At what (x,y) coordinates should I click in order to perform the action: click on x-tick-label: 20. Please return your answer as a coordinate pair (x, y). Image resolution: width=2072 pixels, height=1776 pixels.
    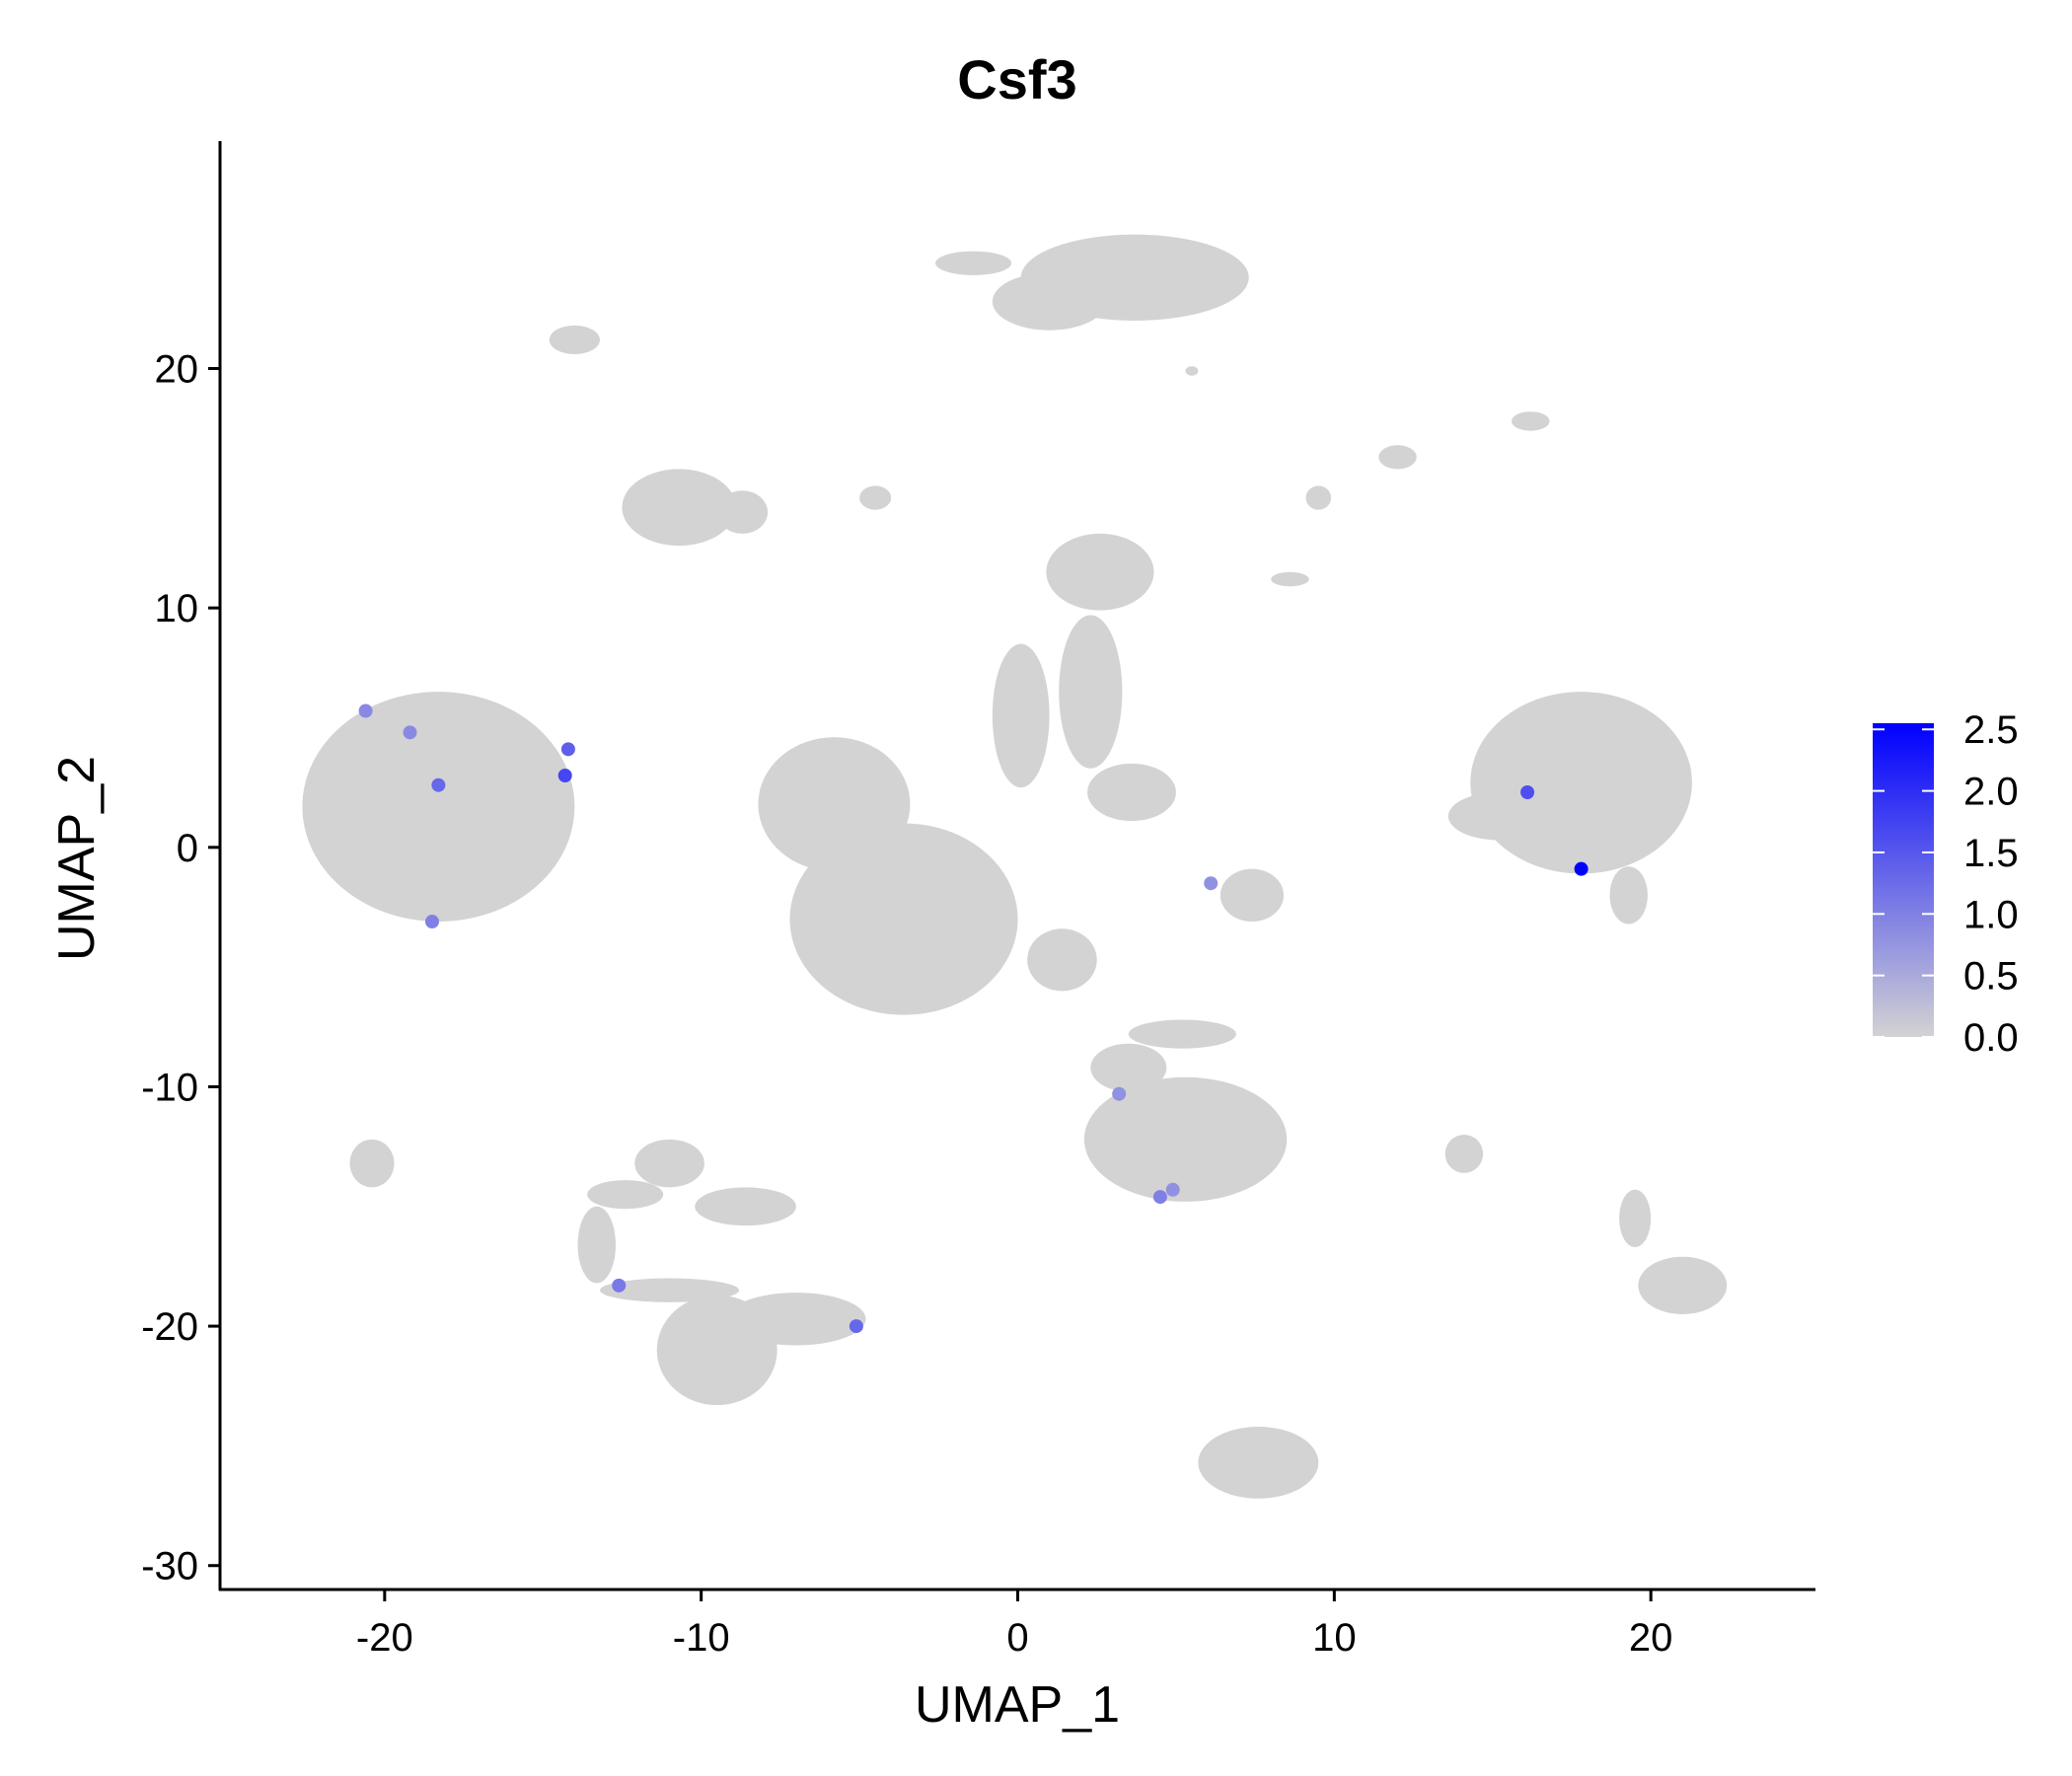
    Looking at the image, I should click on (1651, 1638).